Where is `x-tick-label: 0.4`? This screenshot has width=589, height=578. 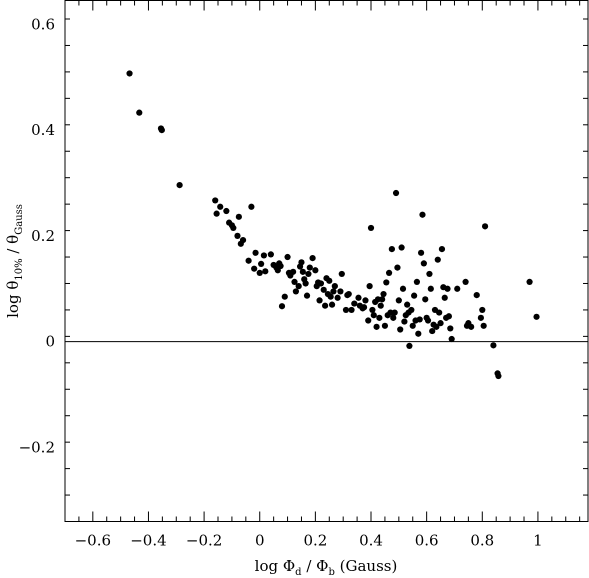
x-tick-label: 0.4 is located at coordinates (371, 541).